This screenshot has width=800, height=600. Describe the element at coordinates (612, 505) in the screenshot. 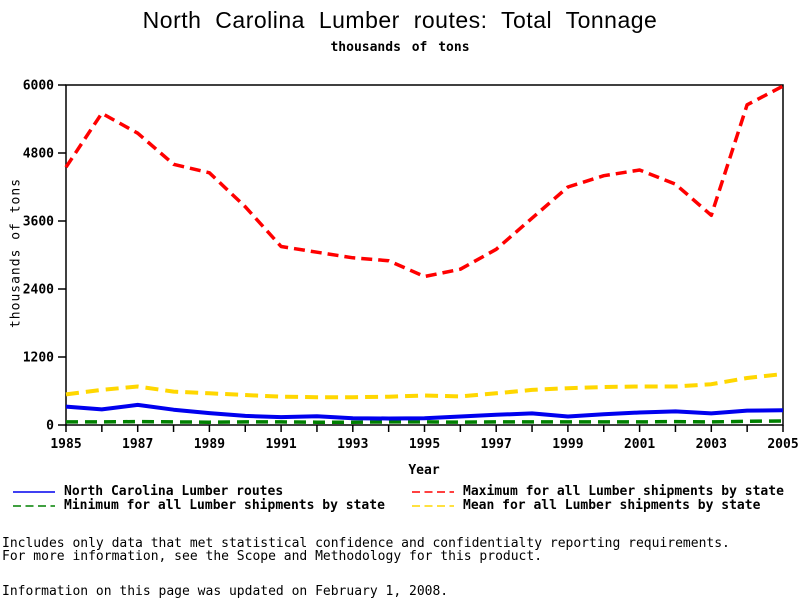

I see `legend-label: Mean for all Lumber shipments by state` at that location.